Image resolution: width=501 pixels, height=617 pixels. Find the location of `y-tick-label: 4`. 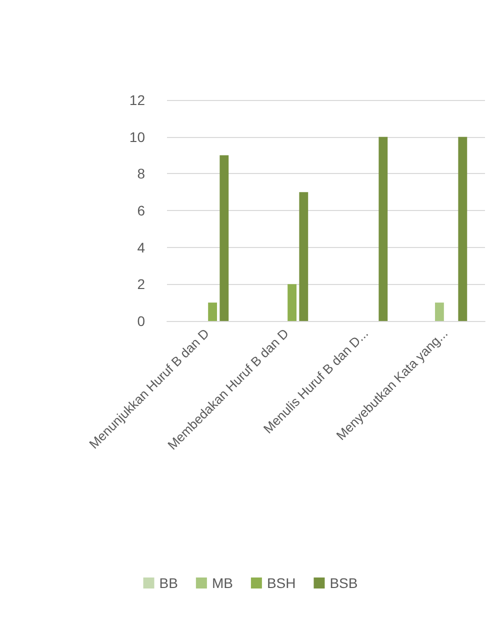

y-tick-label: 4 is located at coordinates (141, 247).